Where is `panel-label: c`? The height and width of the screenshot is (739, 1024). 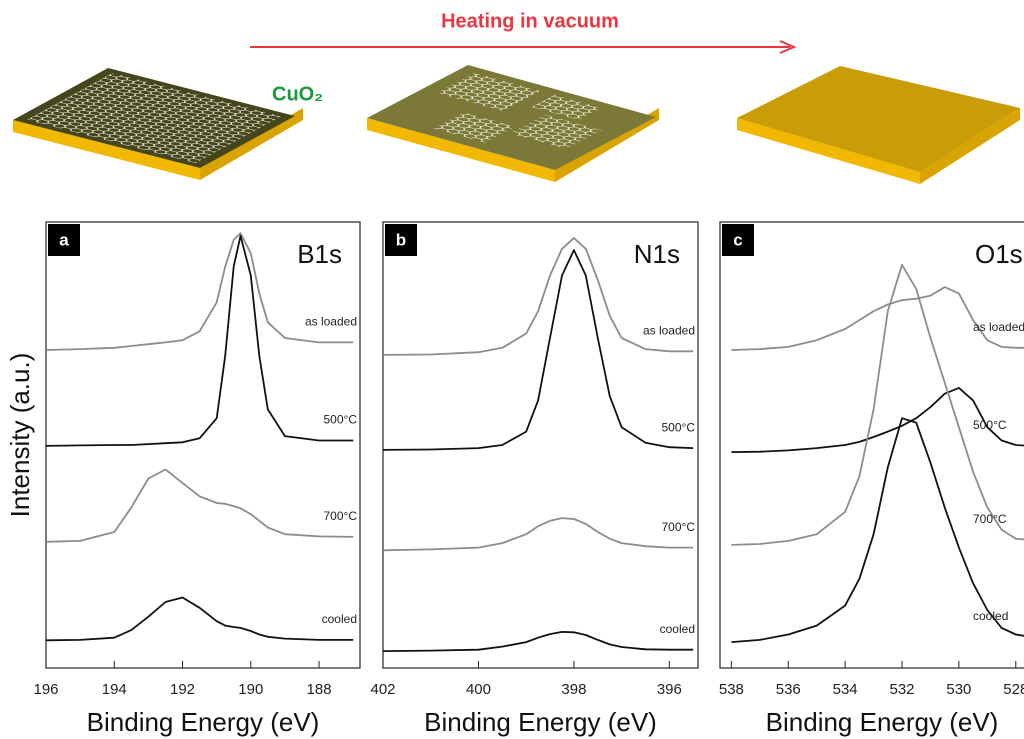 panel-label: c is located at coordinates (737, 239).